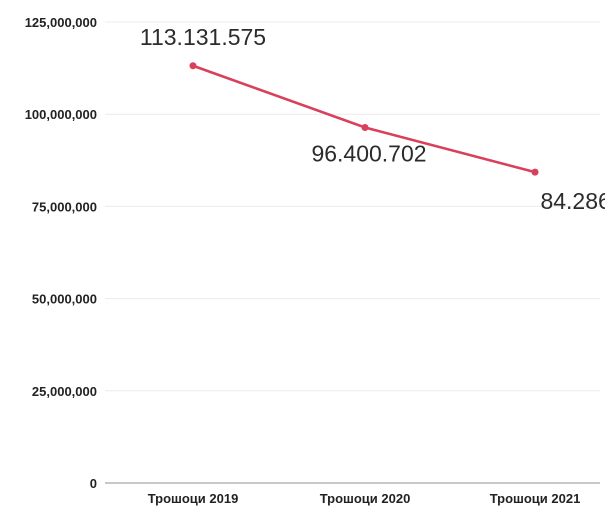  I want to click on data-label: 84.286.070, so click(572, 201).